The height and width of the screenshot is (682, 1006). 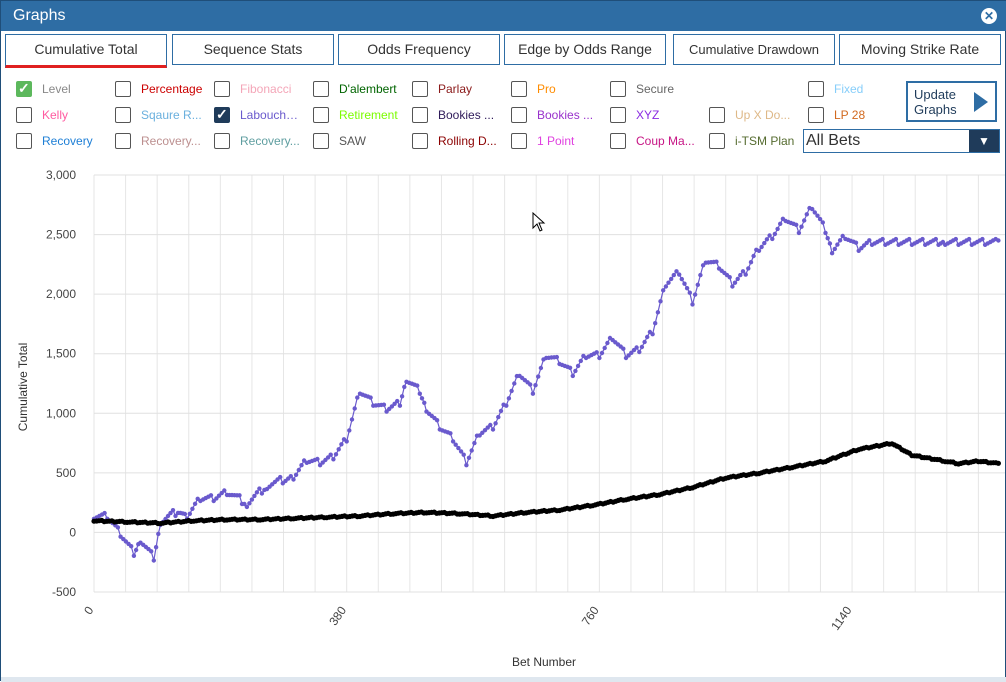 I want to click on option-level: ✓ Level, so click(x=66, y=89).